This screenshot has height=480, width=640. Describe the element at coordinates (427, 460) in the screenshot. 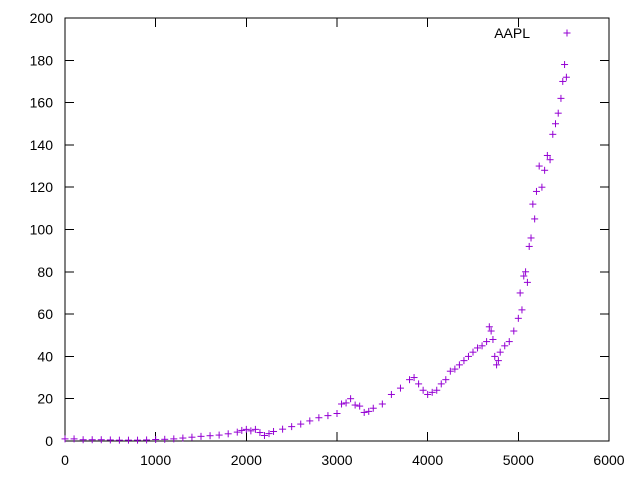

I see `x-tick-label: 4000` at that location.